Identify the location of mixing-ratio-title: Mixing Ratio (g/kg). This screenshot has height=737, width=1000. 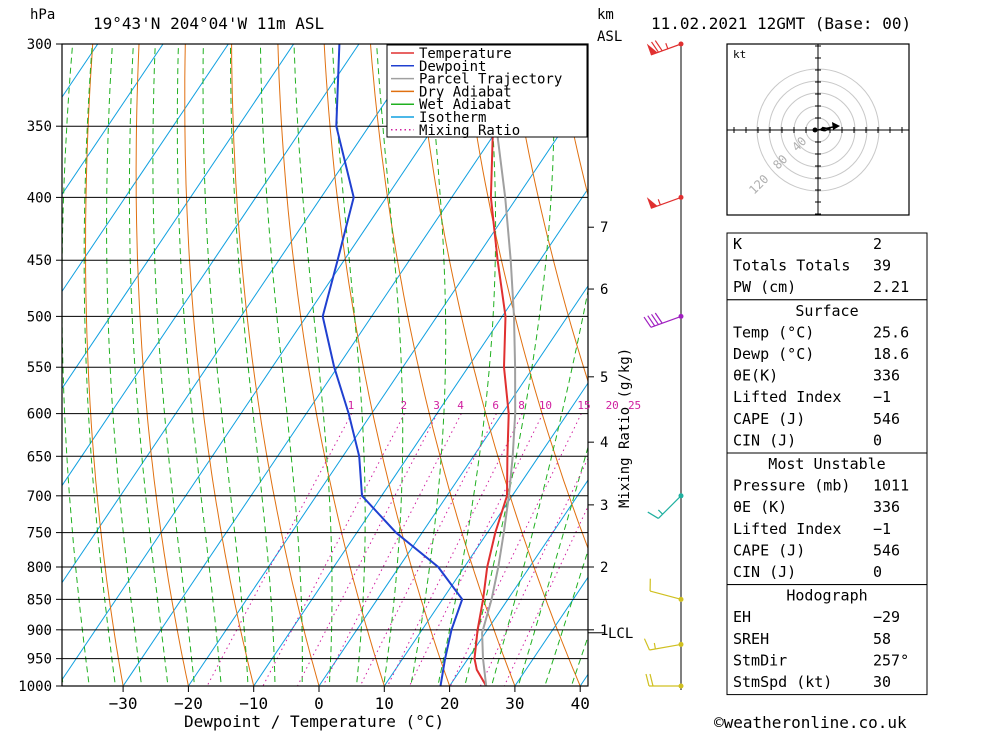
(625, 428).